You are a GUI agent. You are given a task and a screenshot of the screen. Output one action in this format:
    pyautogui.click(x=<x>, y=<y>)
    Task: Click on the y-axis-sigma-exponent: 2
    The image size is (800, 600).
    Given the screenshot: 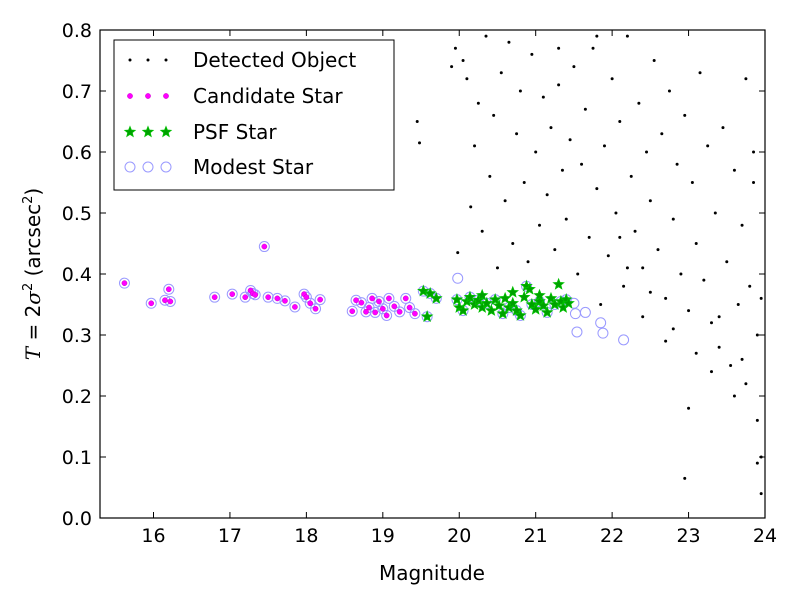 What is the action you would take?
    pyautogui.click(x=28, y=287)
    